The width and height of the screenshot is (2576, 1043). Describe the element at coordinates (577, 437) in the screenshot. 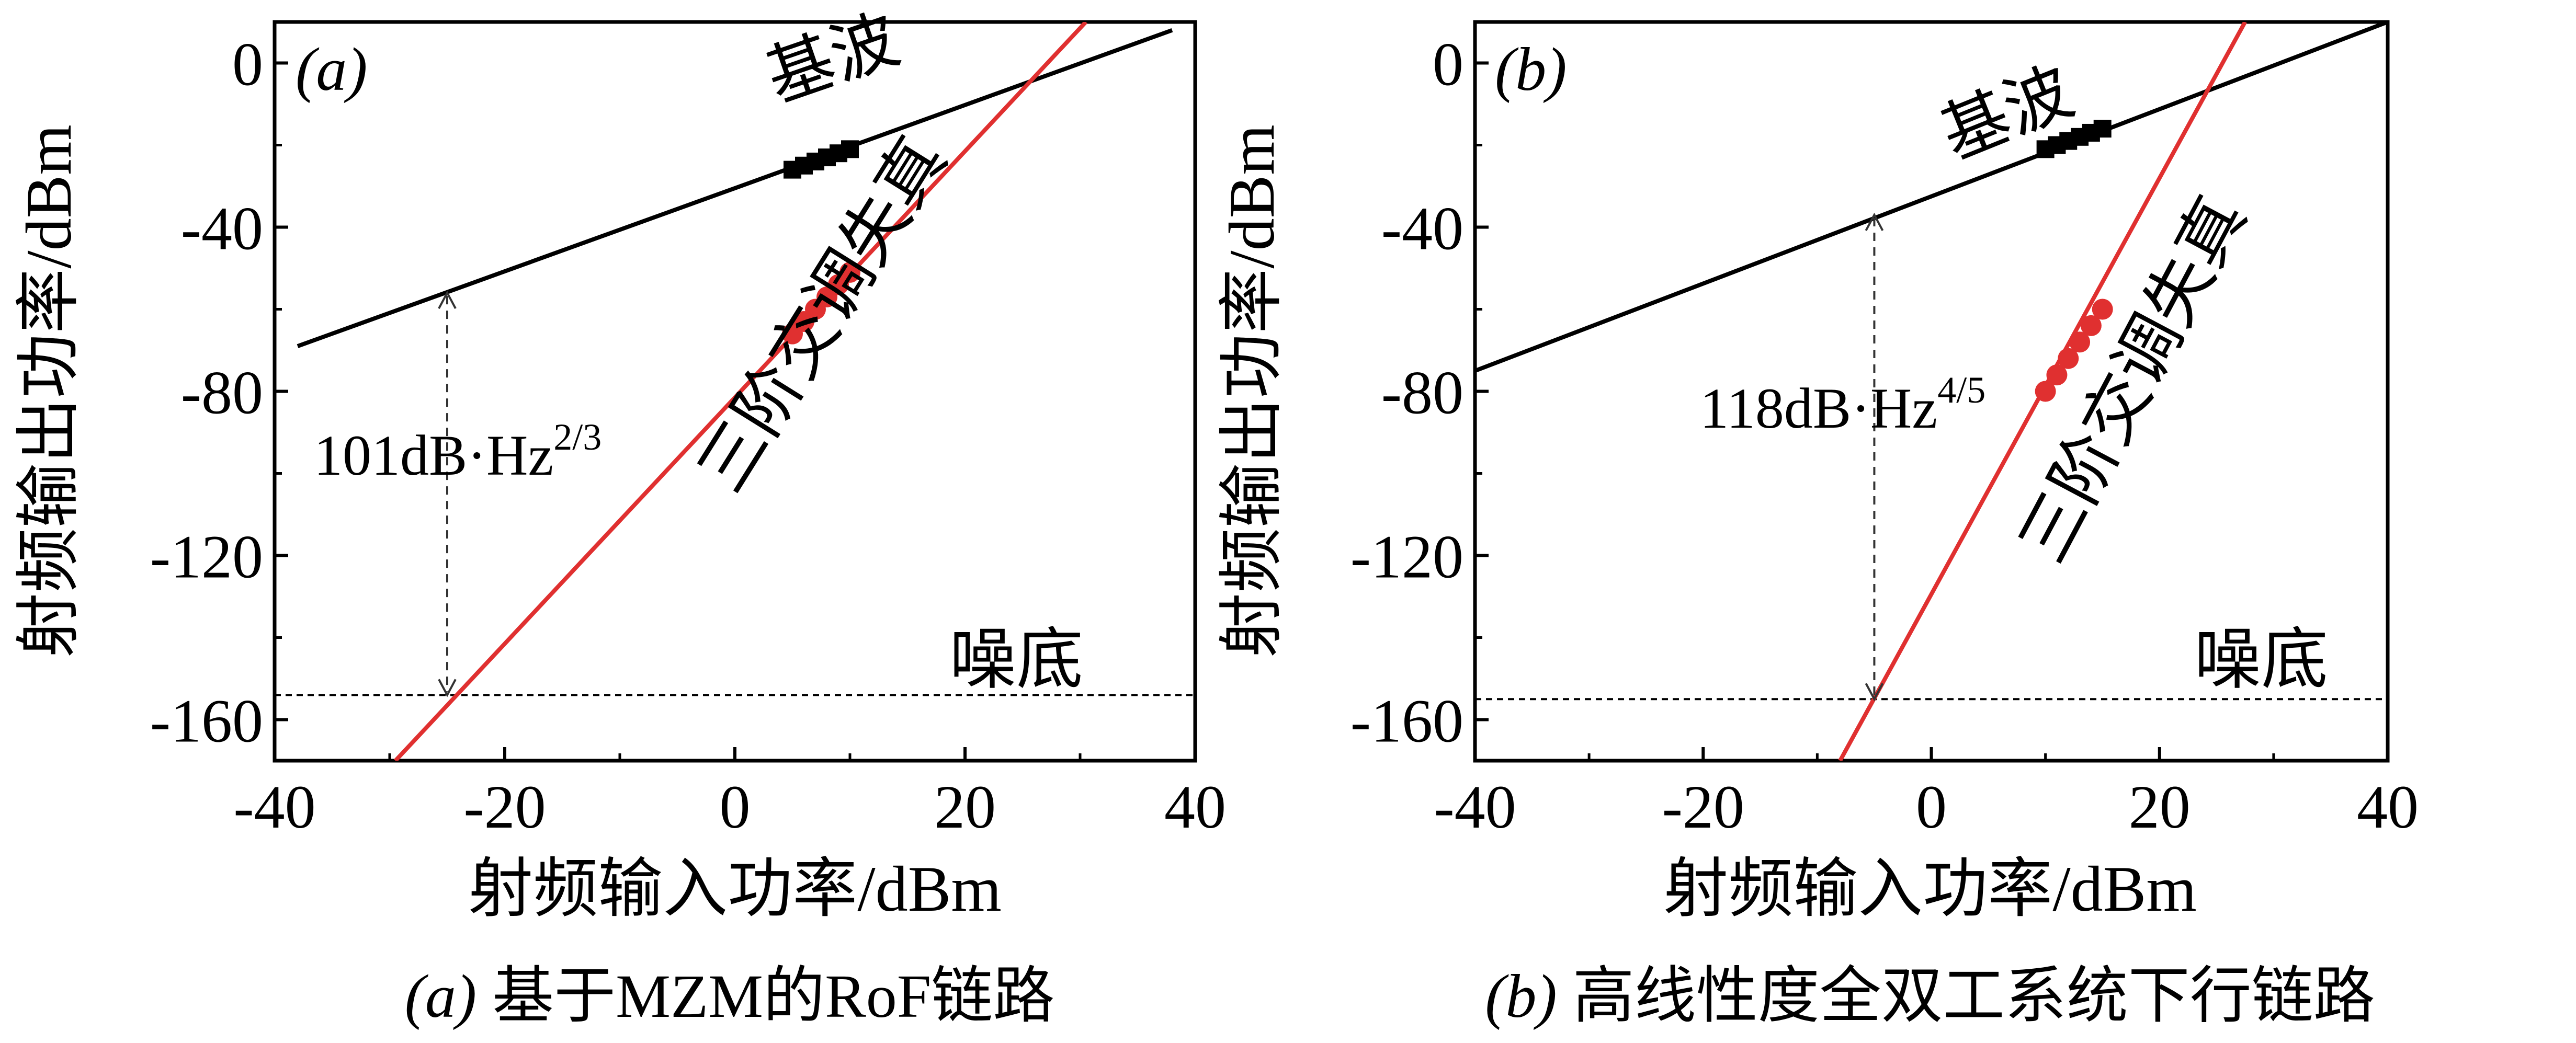

I see `dynamic-range-exponent: 2/3` at that location.